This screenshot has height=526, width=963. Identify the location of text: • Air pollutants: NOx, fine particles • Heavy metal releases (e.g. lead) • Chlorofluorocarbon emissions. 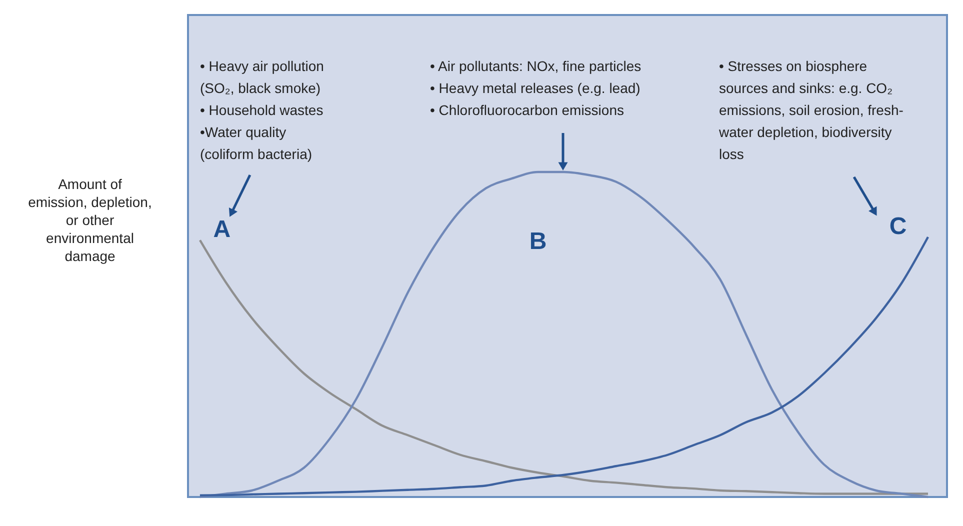
(536, 88).